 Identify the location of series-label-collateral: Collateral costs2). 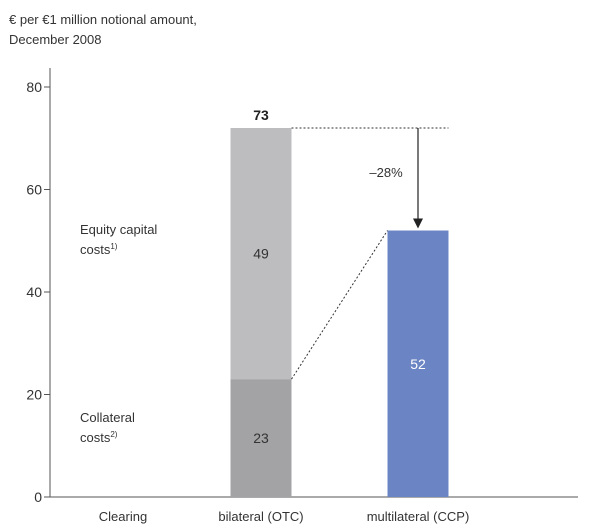
(109, 427).